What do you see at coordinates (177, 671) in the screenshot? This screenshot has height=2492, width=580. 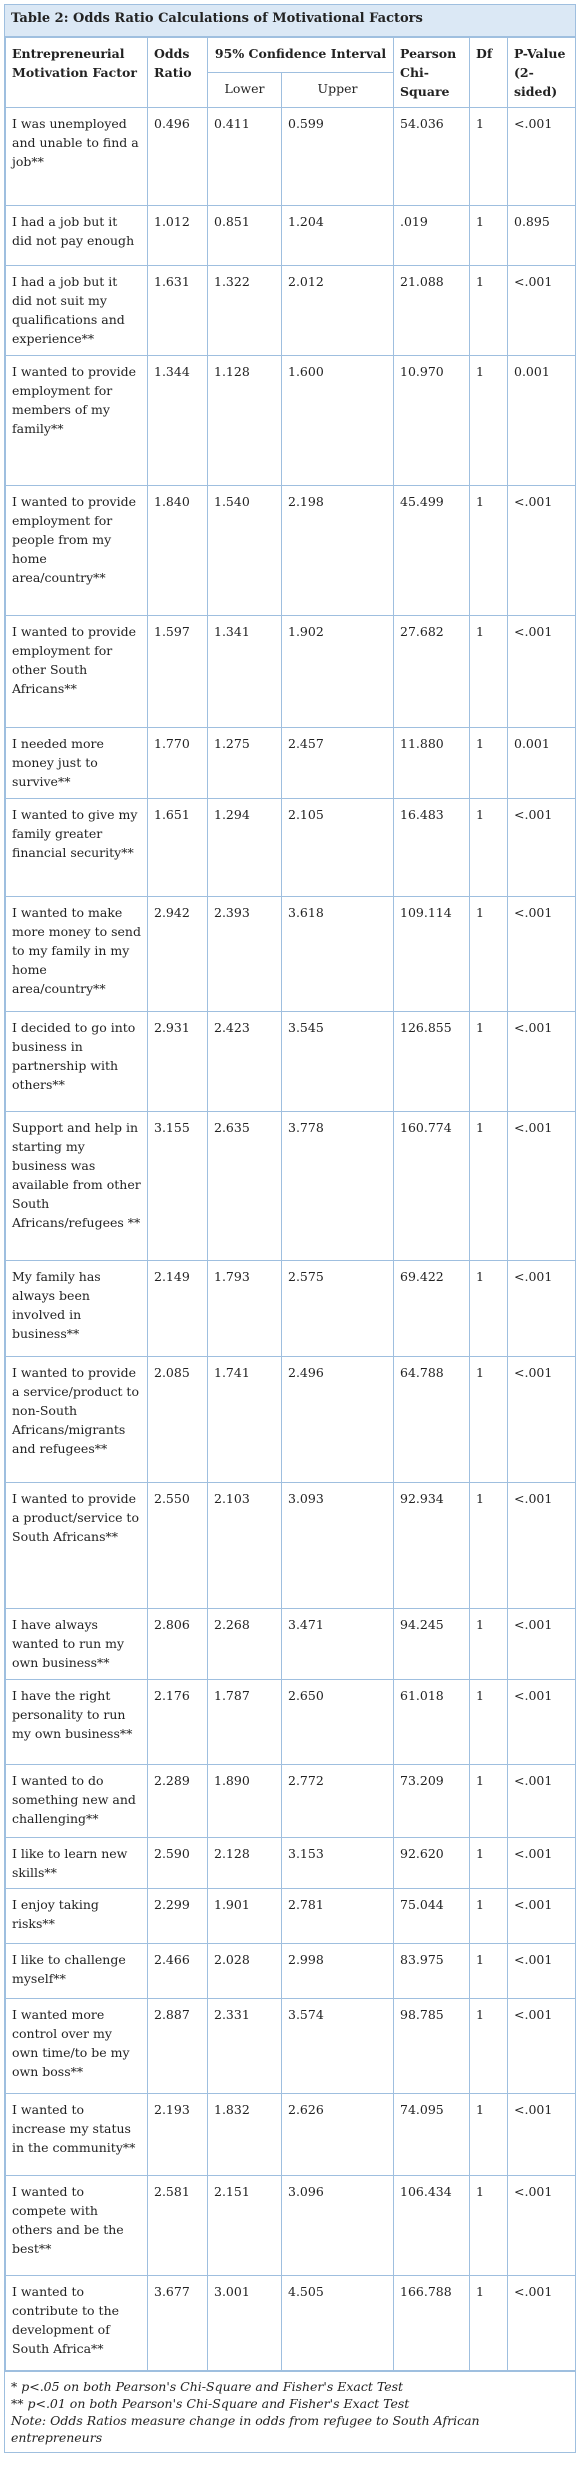 I see `odds-cell: 1.597` at bounding box center [177, 671].